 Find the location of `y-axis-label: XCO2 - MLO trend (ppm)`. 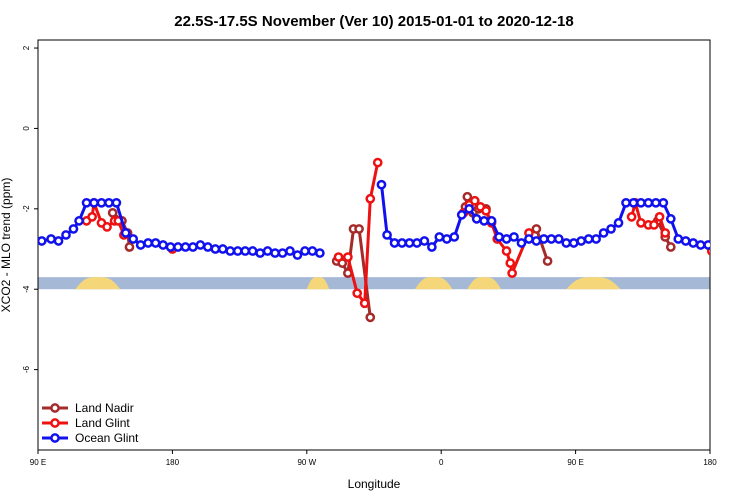

y-axis-label: XCO2 - MLO trend (ppm) is located at coordinates (6, 245).